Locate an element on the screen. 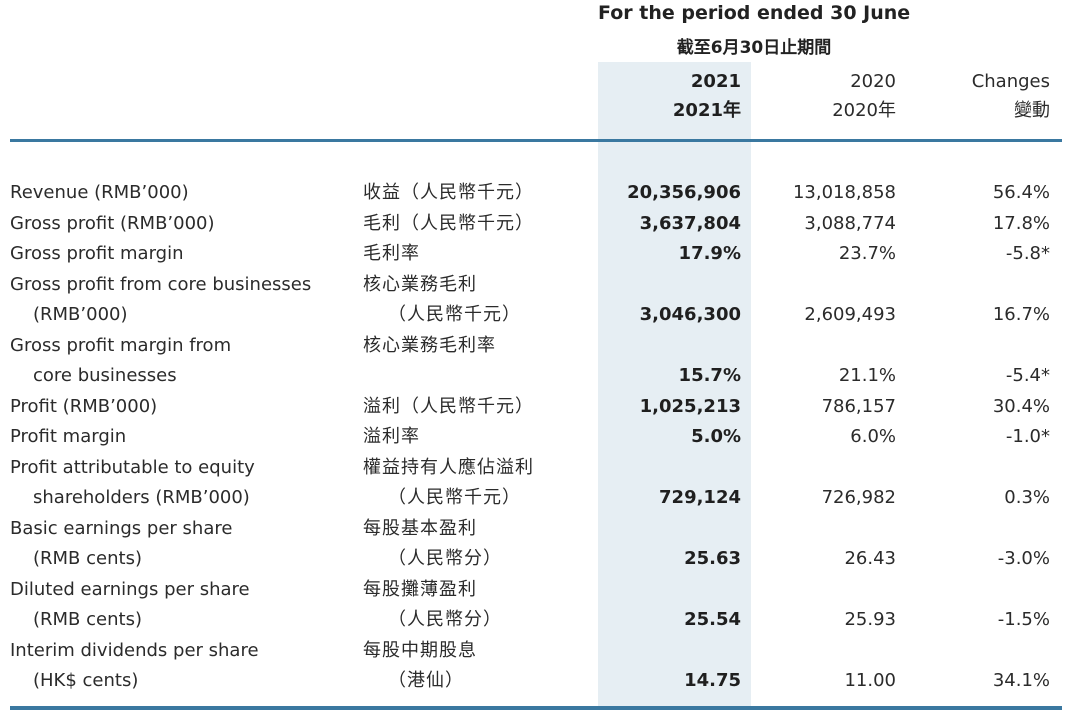 The width and height of the screenshot is (1080, 721). row-label-en: Gross profit from core businesses is located at coordinates (161, 284).